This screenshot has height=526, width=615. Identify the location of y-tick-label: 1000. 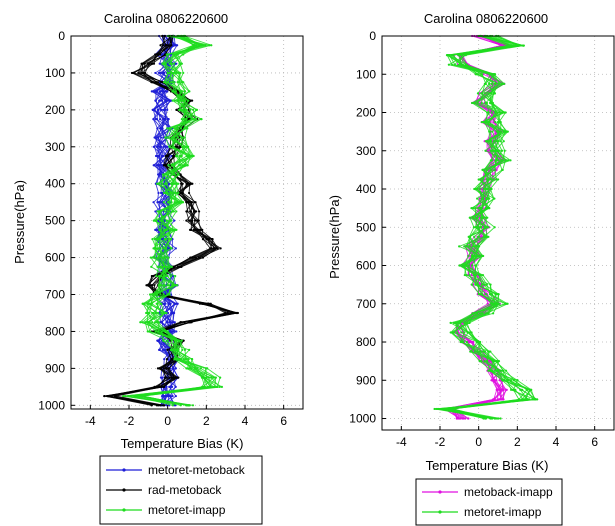
(362, 419).